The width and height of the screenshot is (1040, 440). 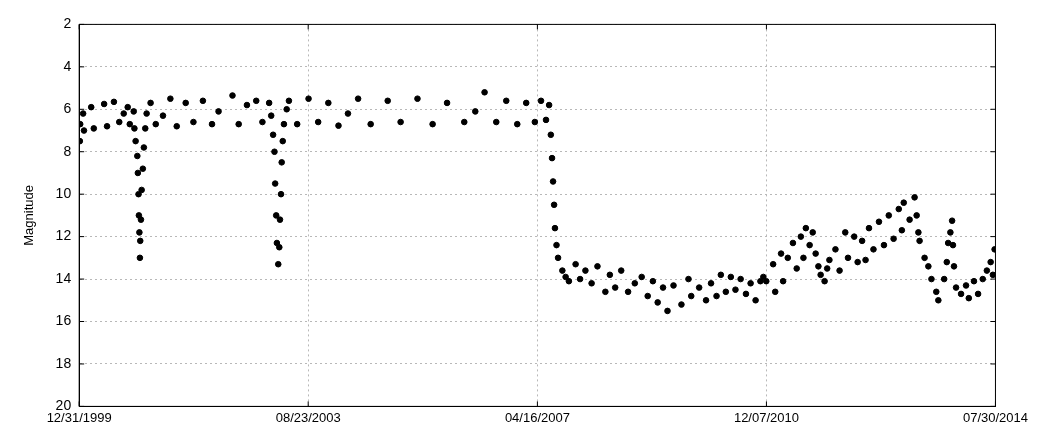 I want to click on x-tick-label: 07/30/2014, so click(x=995, y=417).